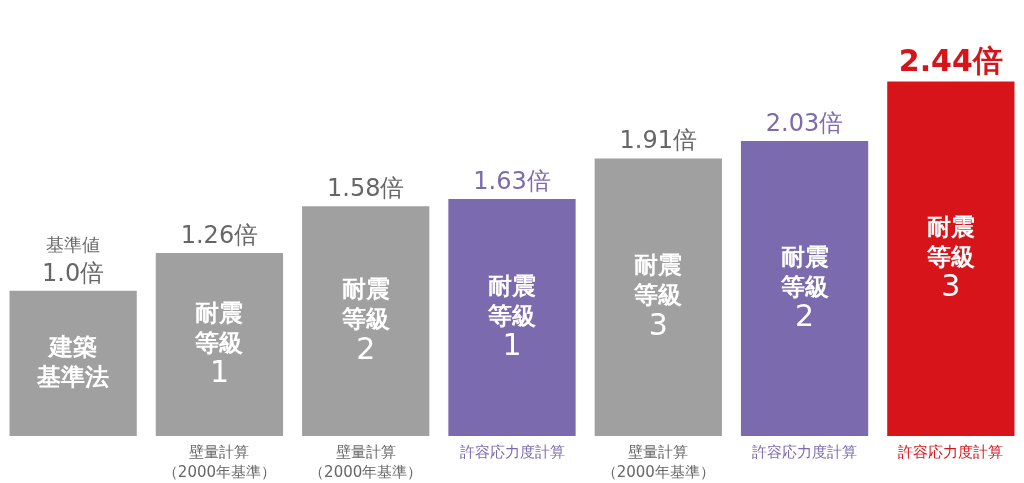 The width and height of the screenshot is (1024, 483). I want to click on data-label: 1.58倍, so click(366, 188).